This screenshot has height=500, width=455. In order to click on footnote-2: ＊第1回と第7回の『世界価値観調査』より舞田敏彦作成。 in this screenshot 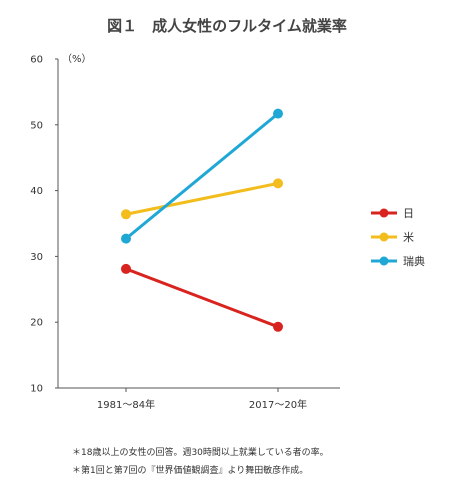, I will do `click(190, 470)`.